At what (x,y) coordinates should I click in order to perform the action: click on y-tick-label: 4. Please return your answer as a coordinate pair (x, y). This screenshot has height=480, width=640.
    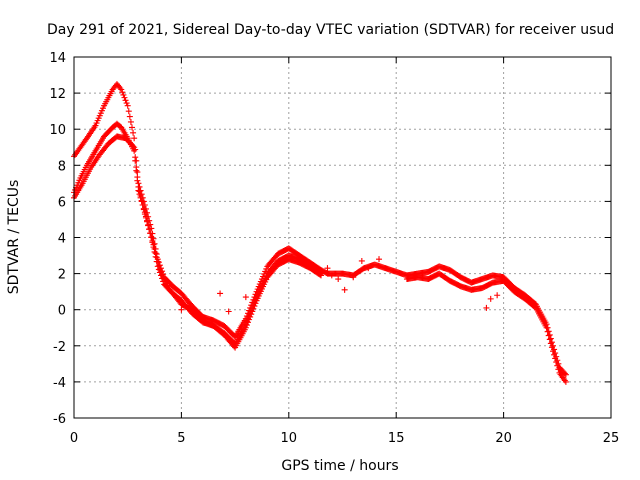
    Looking at the image, I should click on (62, 239).